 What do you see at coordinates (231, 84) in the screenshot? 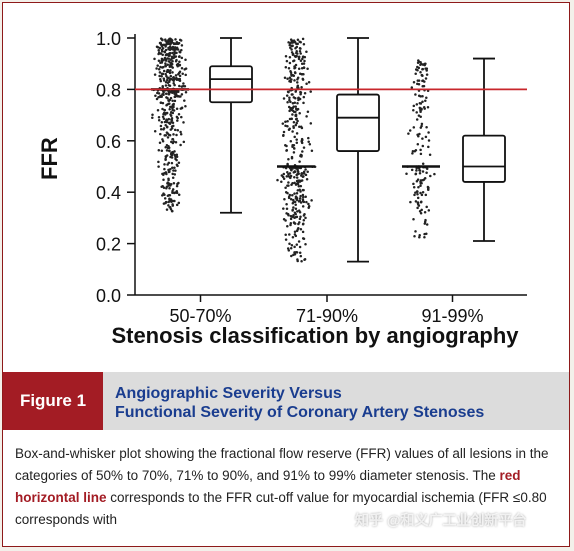
I see `box-body` at bounding box center [231, 84].